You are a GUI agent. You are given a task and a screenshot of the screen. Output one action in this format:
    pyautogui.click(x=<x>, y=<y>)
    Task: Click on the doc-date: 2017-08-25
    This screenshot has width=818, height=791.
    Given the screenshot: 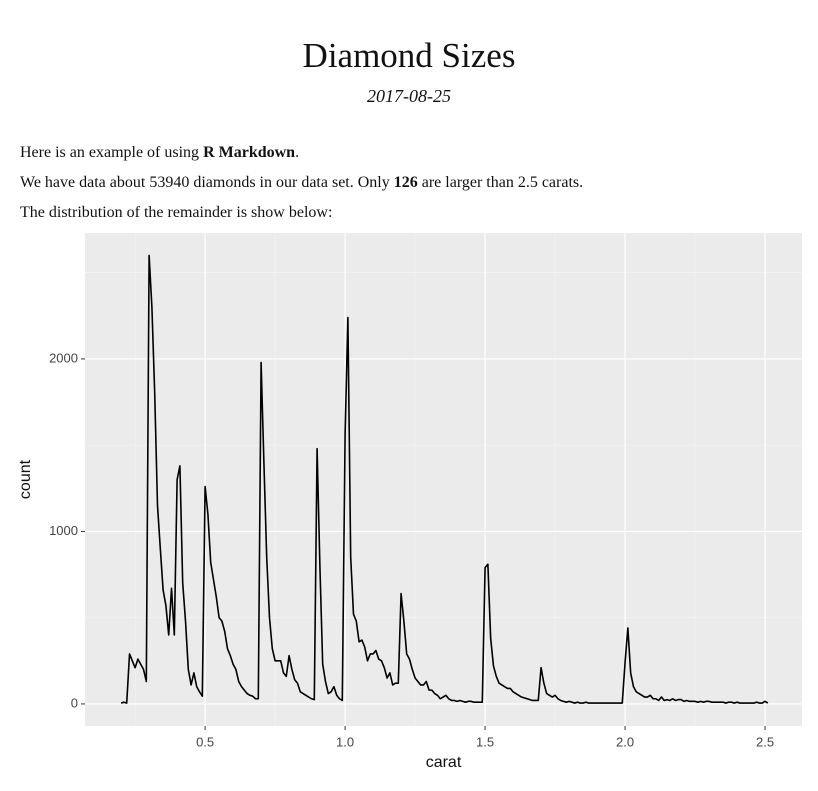 What is the action you would take?
    pyautogui.click(x=409, y=96)
    